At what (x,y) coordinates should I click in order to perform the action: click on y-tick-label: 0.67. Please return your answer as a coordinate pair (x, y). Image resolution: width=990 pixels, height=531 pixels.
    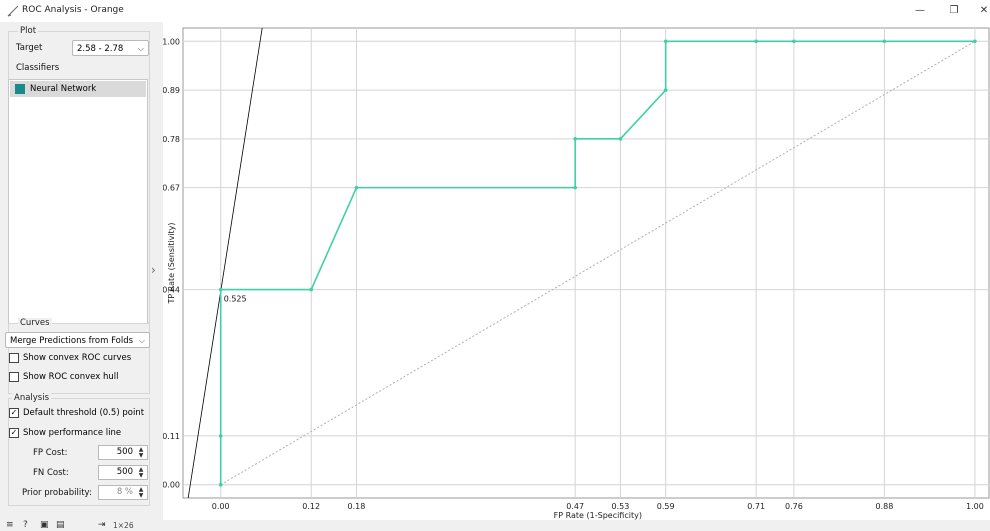
    Looking at the image, I should click on (171, 188).